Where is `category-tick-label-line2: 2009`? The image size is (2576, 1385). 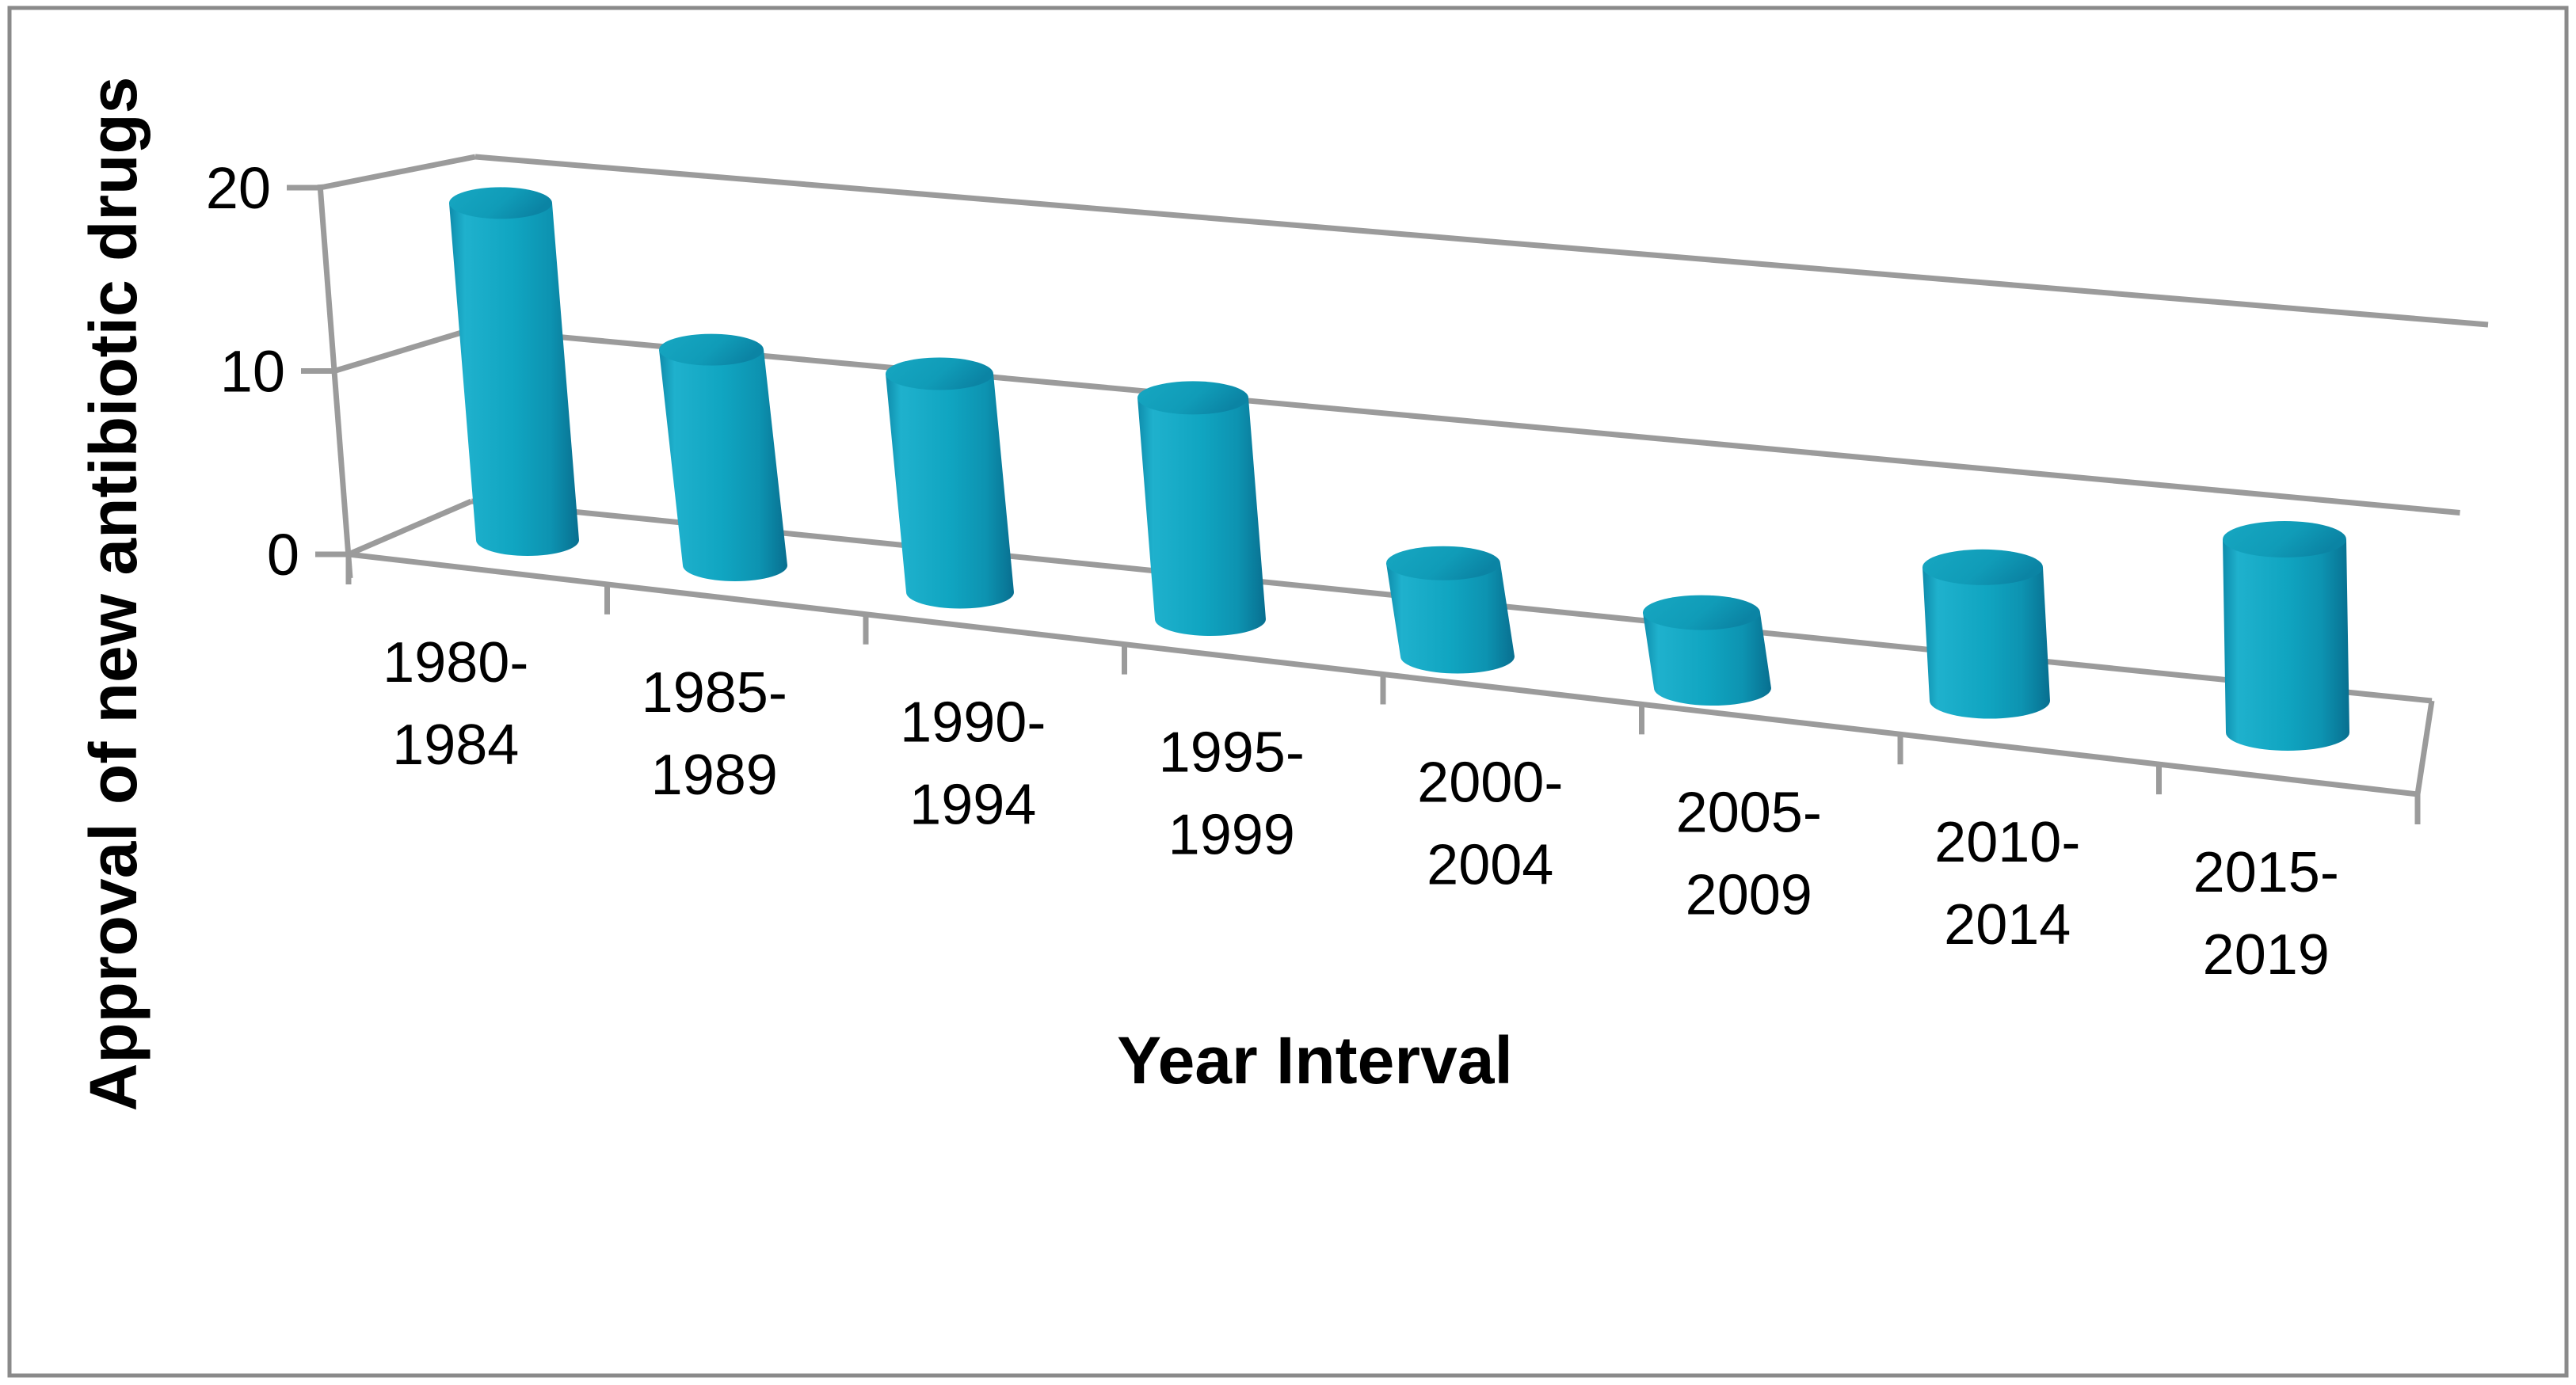 category-tick-label-line2: 2009 is located at coordinates (1749, 895).